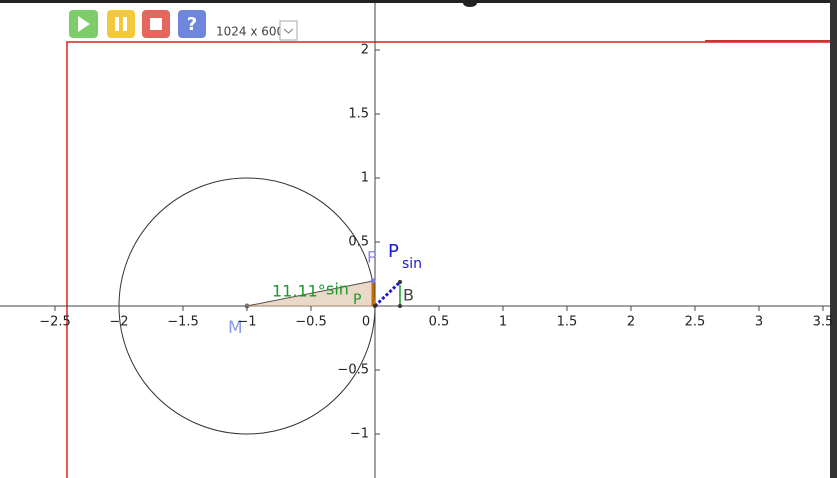 The width and height of the screenshot is (837, 478). Describe the element at coordinates (183, 322) in the screenshot. I see `x-tick-label: −1.5` at that location.